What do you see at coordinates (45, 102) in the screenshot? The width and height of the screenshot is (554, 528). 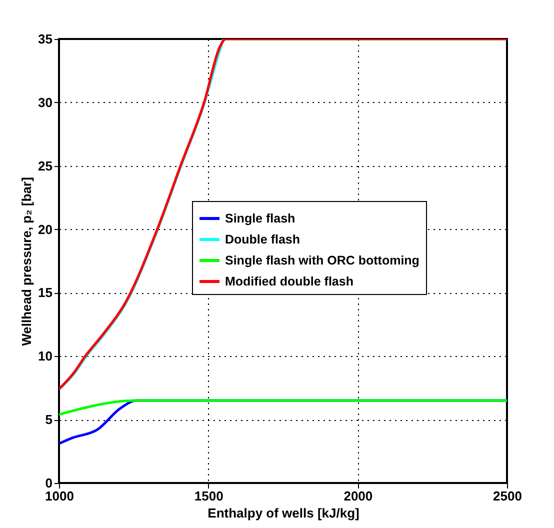 I see `y-tick-label: 30` at bounding box center [45, 102].